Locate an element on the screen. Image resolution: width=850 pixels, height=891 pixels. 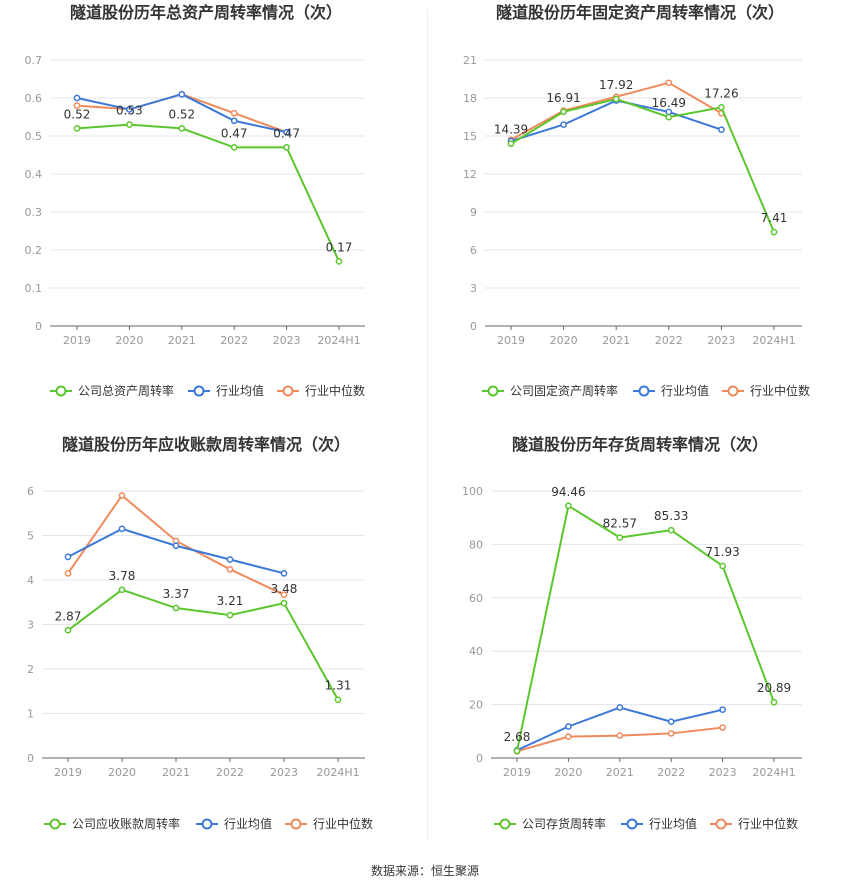
data-label: 0.53 is located at coordinates (129, 111).